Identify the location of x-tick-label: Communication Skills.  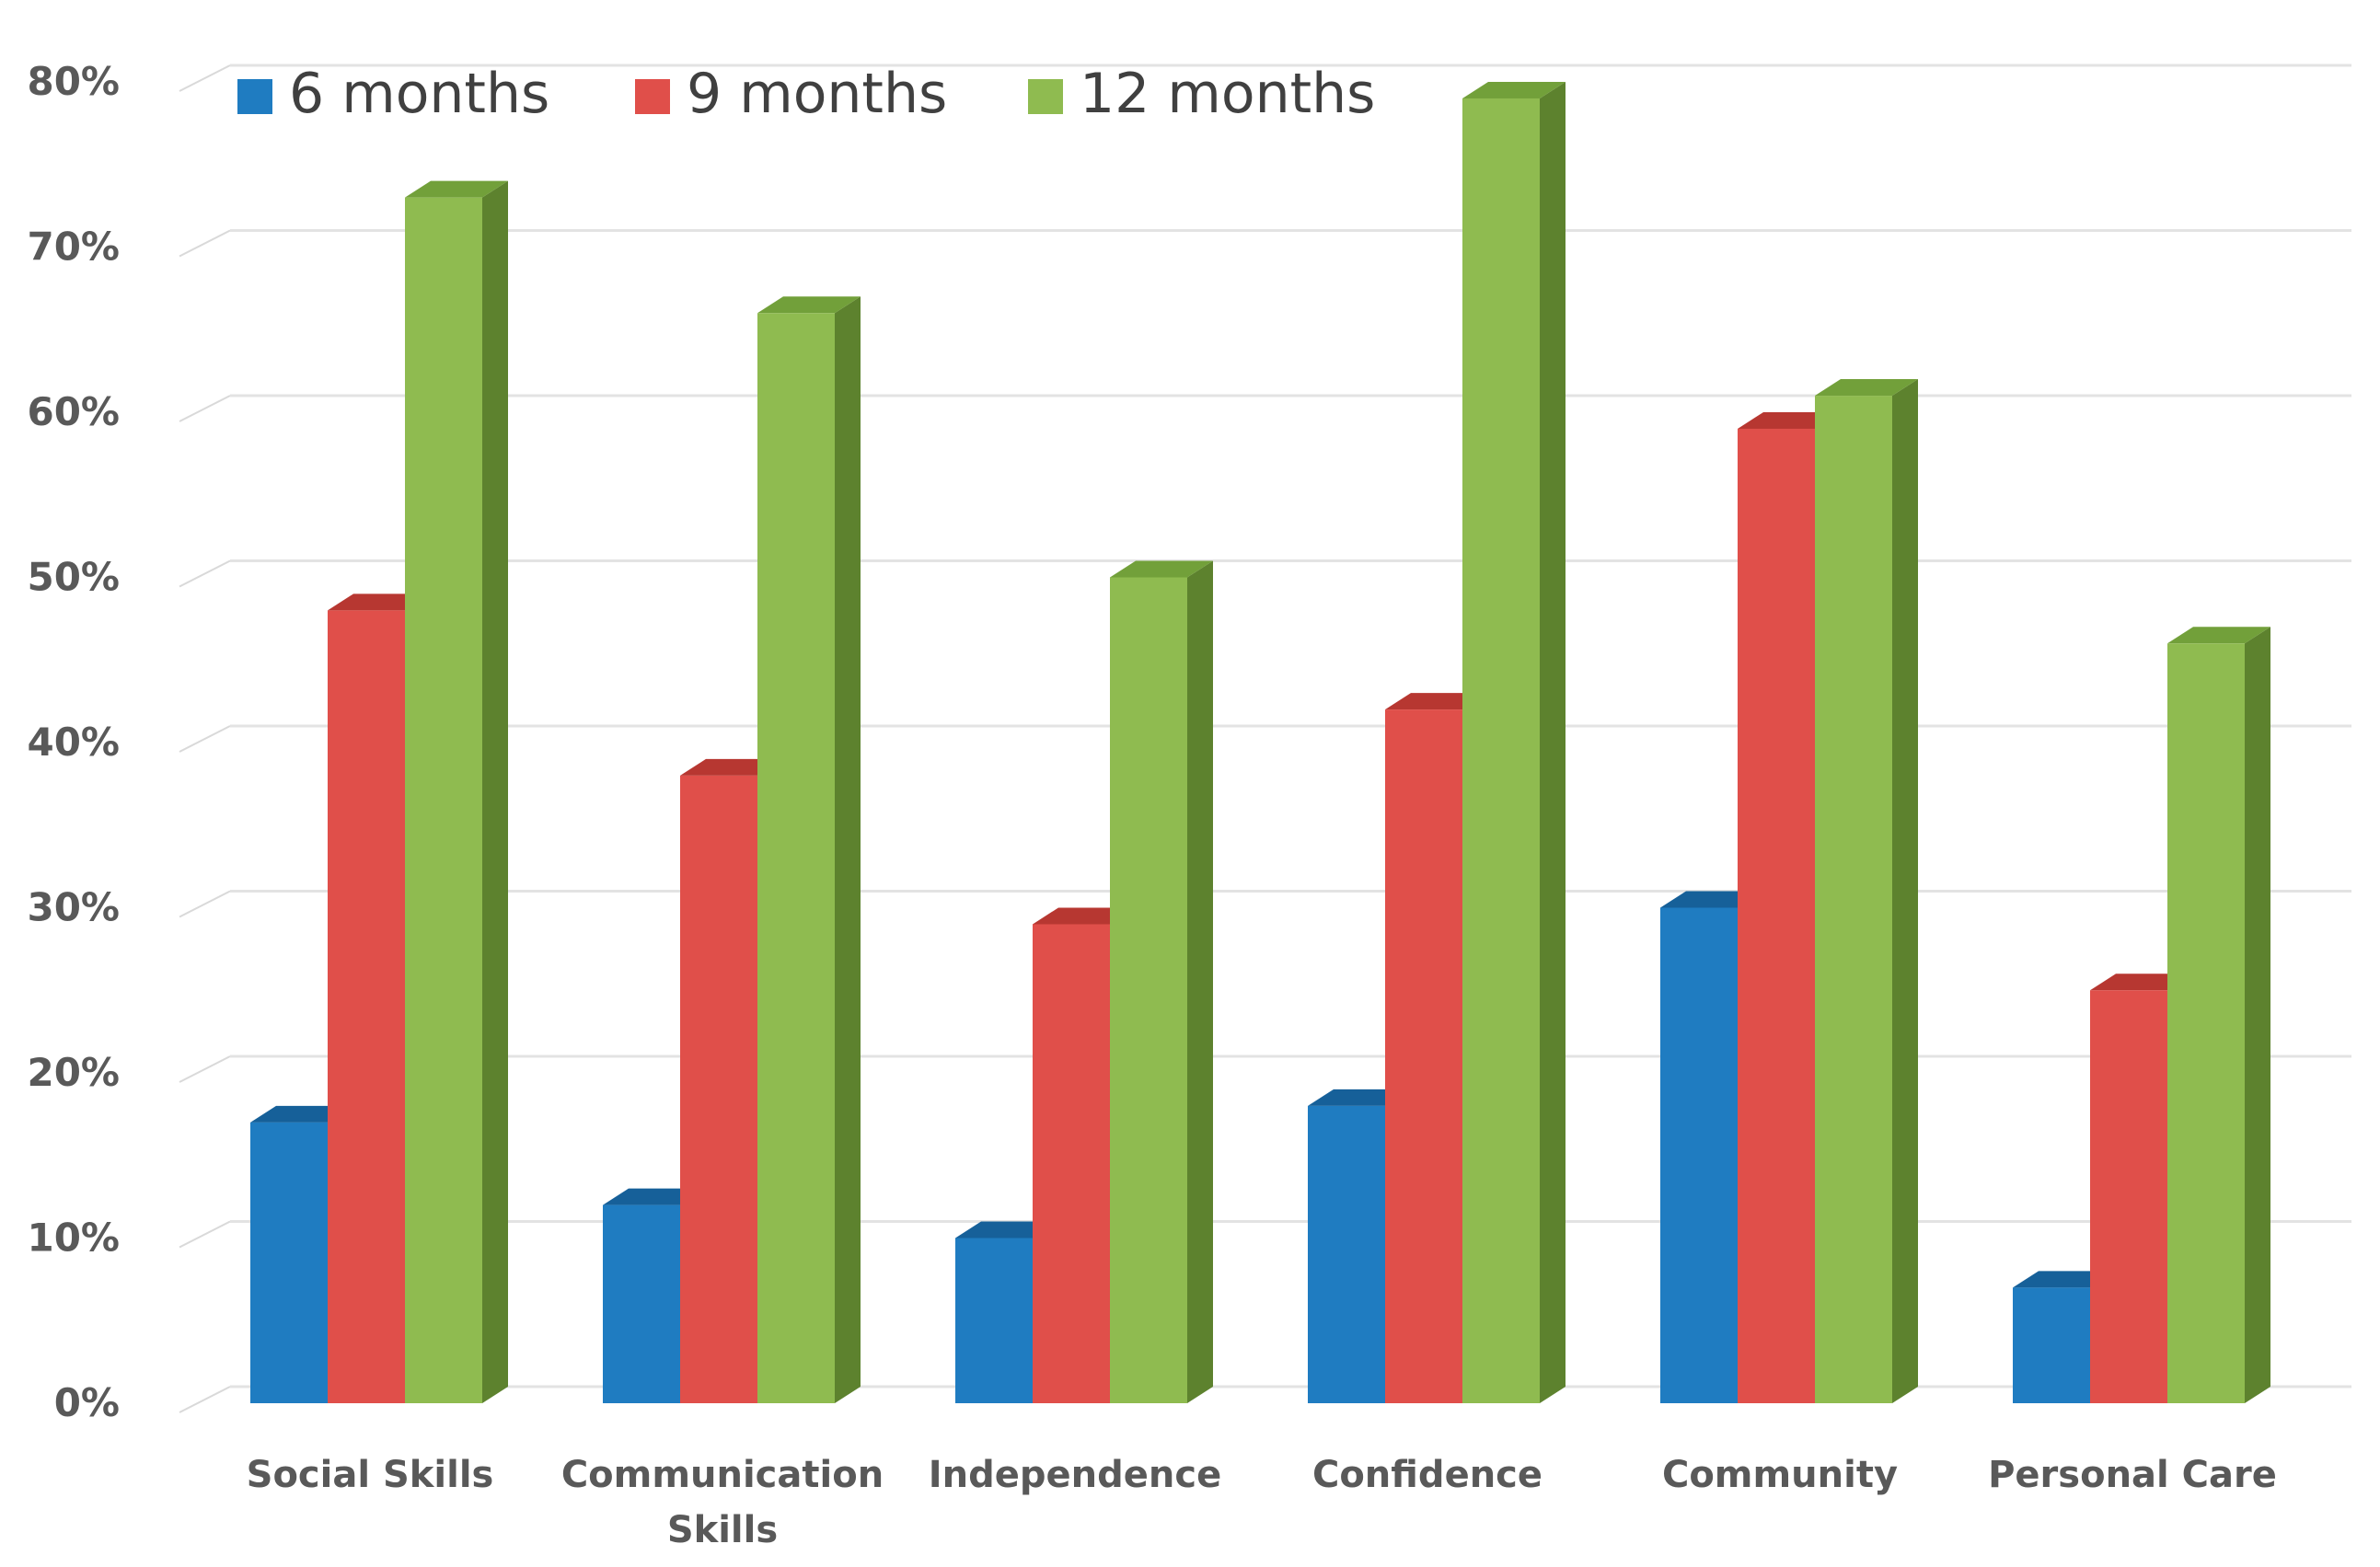
(722, 1502).